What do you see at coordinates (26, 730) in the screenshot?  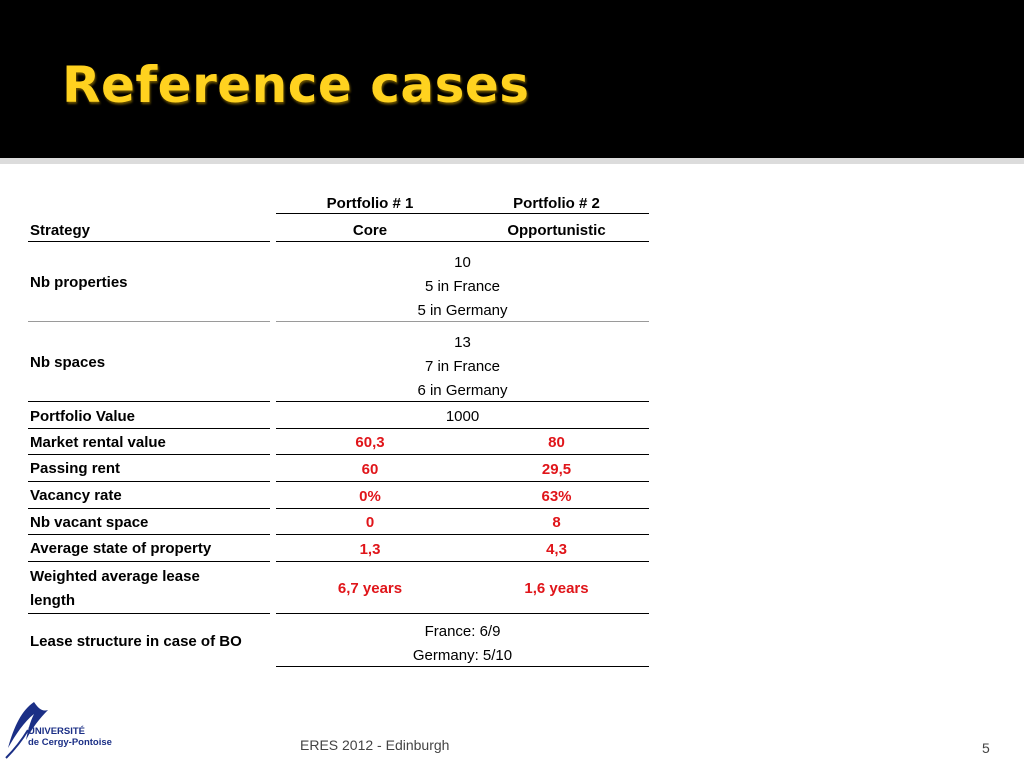 I see `university-logo-icon` at bounding box center [26, 730].